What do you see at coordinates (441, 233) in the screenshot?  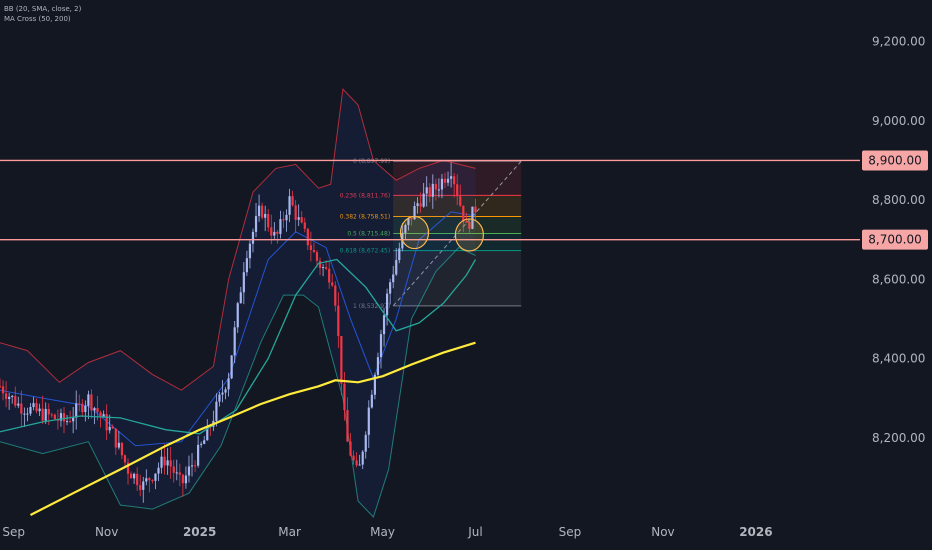 I see `highlight-circles` at bounding box center [441, 233].